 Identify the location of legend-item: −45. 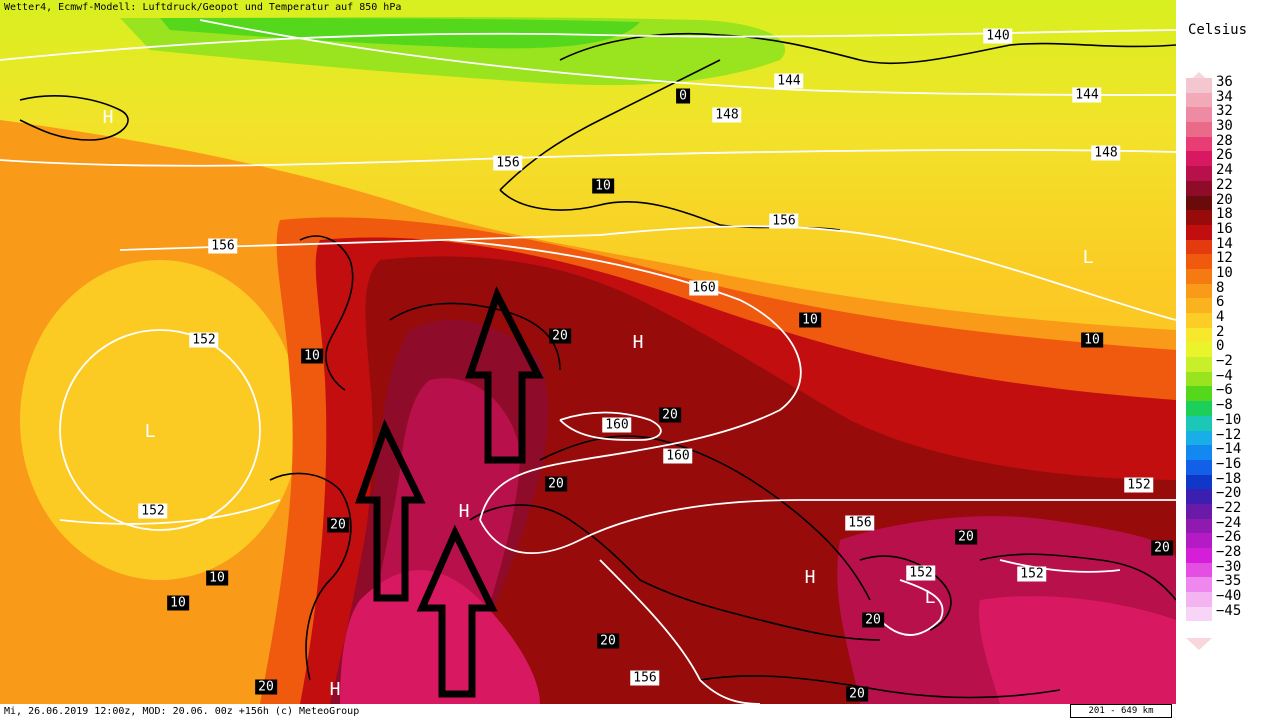
(1230, 612).